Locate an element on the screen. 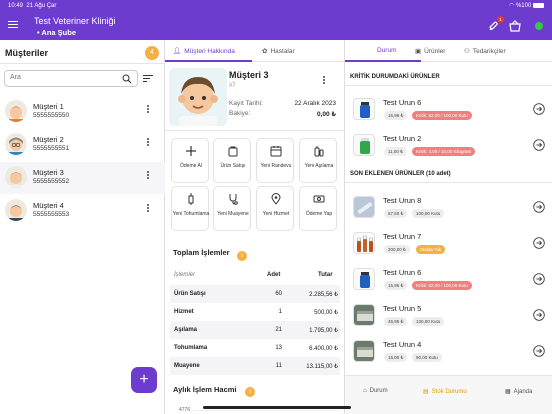  product-name: Test Urun 2 is located at coordinates (402, 138).